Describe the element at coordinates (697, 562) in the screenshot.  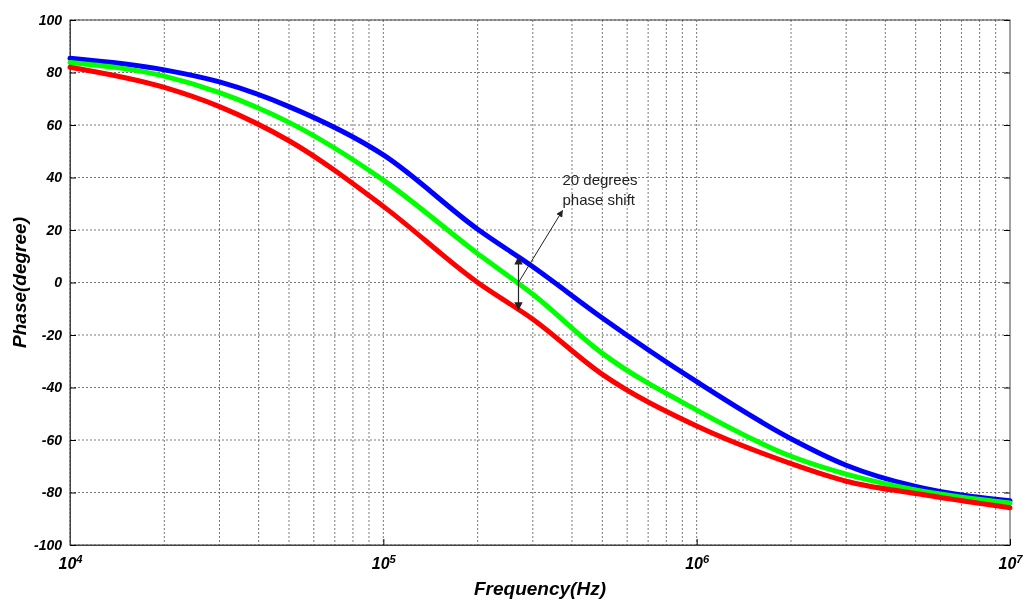
I see `x-tick-label: 10$^{6}$` at that location.